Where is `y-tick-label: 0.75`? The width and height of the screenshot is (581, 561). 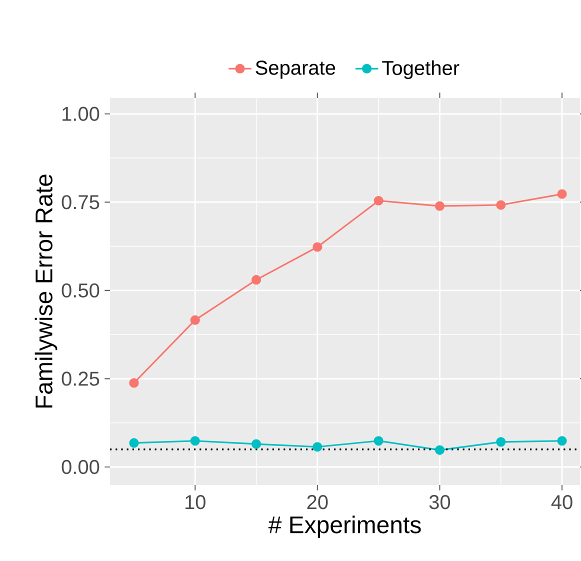
y-tick-label: 0.75 is located at coordinates (81, 202).